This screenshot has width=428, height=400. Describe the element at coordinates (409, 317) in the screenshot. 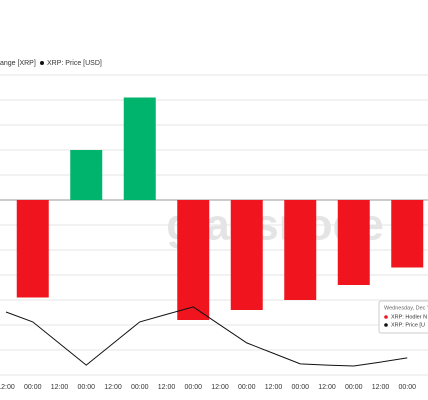

I see `tooltip-row: XRP: Hodler N` at that location.